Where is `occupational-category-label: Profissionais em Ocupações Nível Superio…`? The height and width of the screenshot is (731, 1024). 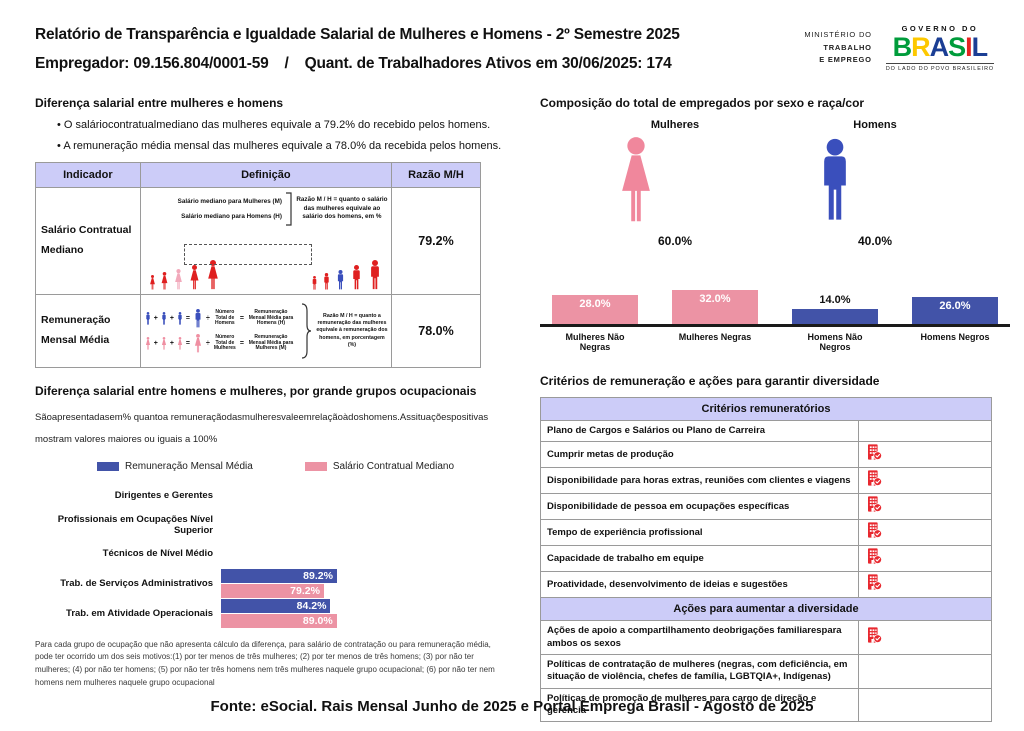
occupational-category-label: Profissionais em Ocupações Nível Superio… is located at coordinates (135, 525).